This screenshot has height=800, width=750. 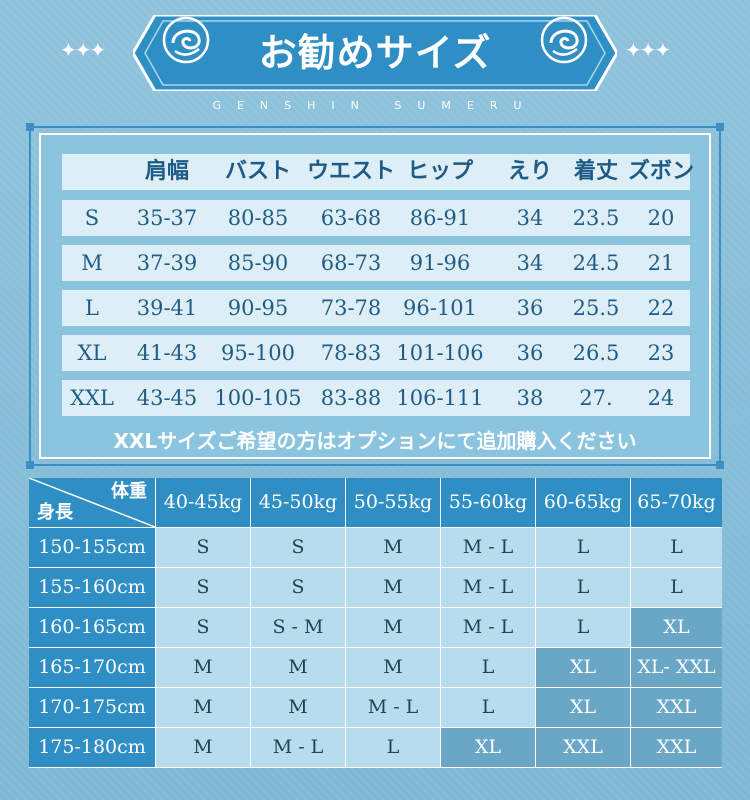 I want to click on size-chart-cell: 100-105, so click(x=258, y=398).